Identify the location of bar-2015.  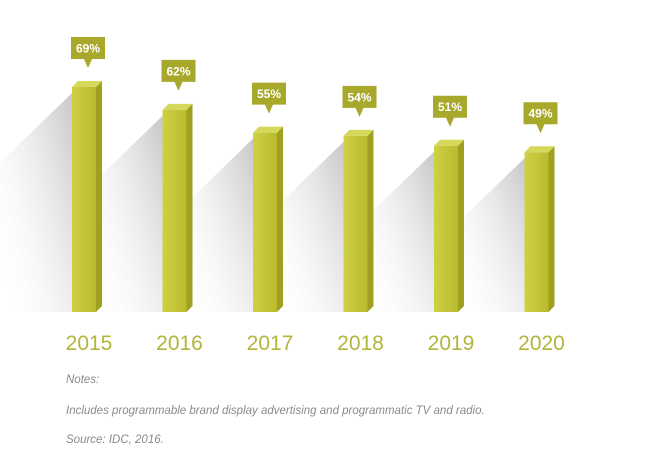
(84, 199).